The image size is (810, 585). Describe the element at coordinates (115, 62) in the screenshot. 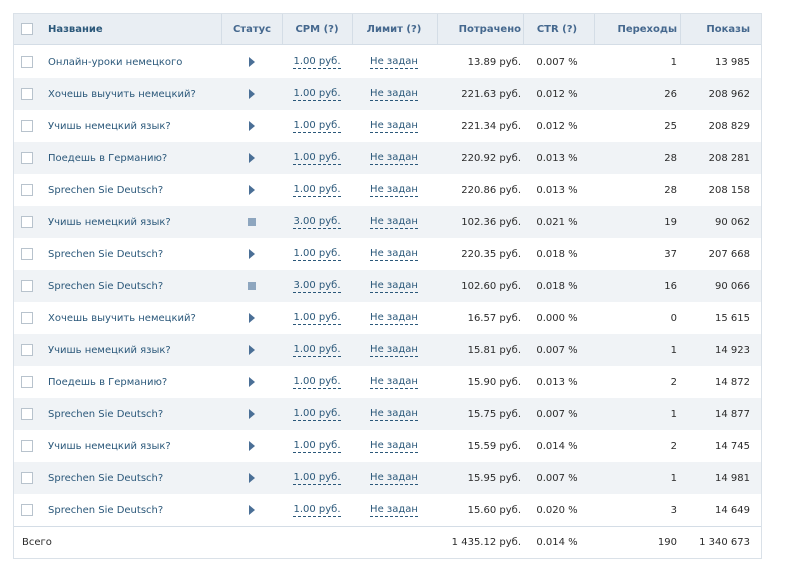

I see `ad-name-link: Онлайн-уроки немецкого` at that location.